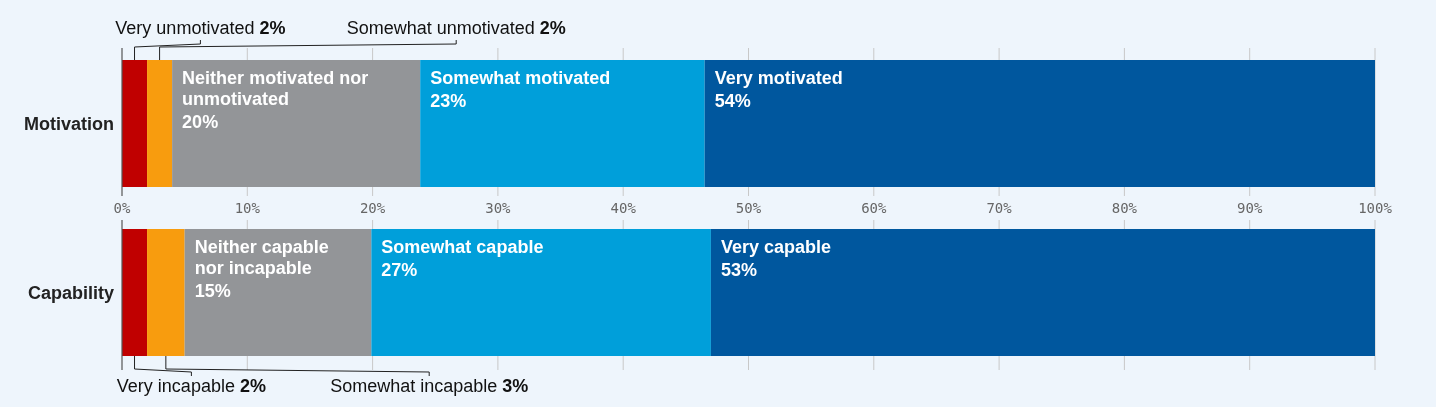 Image resolution: width=1436 pixels, height=407 pixels. Describe the element at coordinates (520, 89) in the screenshot. I see `data-label: Somewhat motivated 23%` at that location.